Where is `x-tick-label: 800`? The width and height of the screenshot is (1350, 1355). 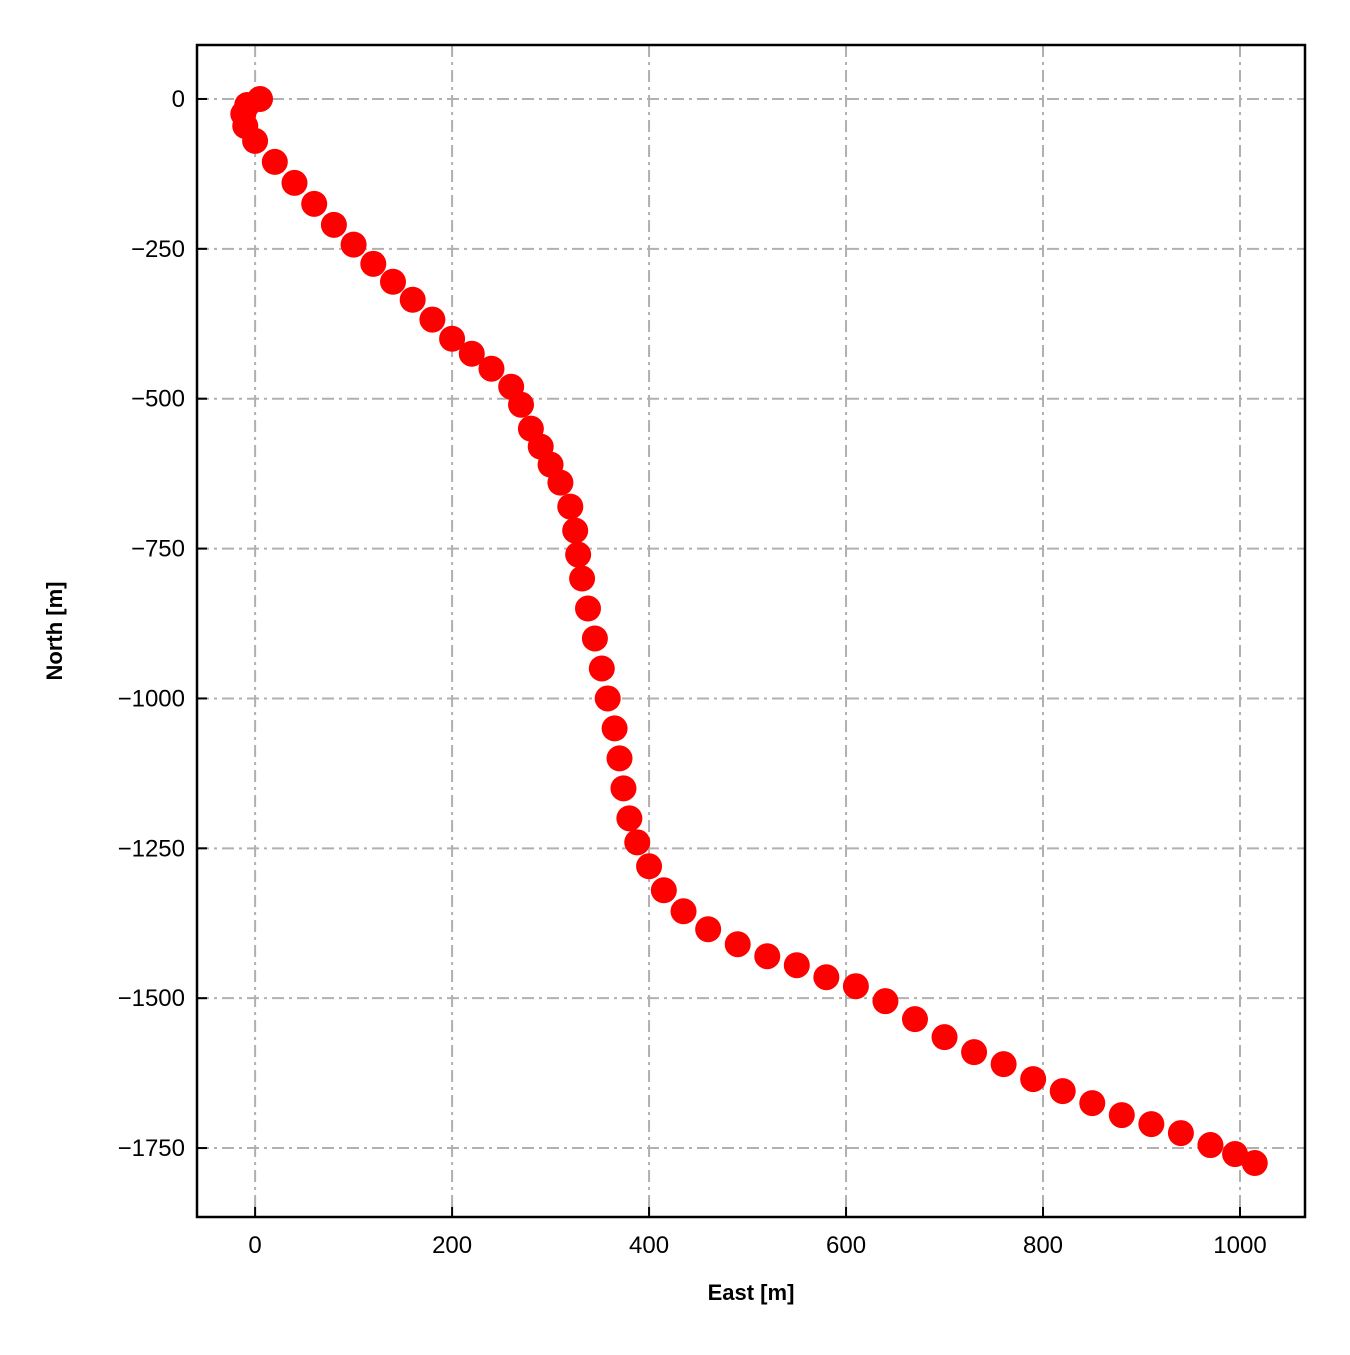
x-tick-label: 800 is located at coordinates (1043, 1245).